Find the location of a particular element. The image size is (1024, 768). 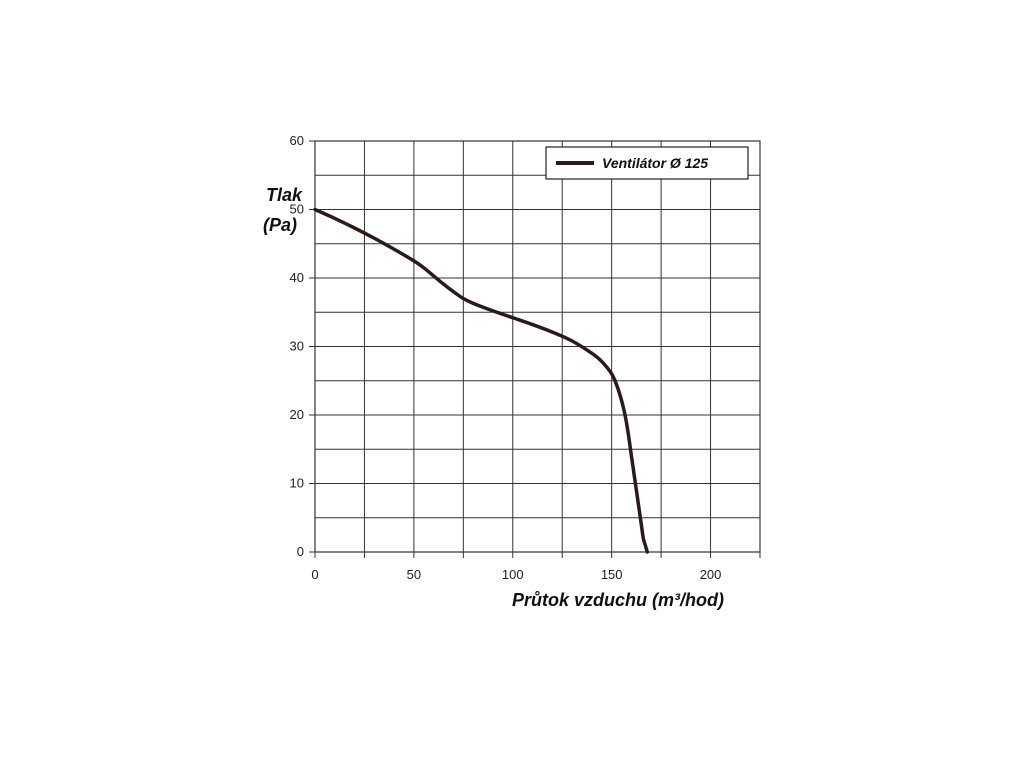

x-tick-label: 200 is located at coordinates (711, 574).